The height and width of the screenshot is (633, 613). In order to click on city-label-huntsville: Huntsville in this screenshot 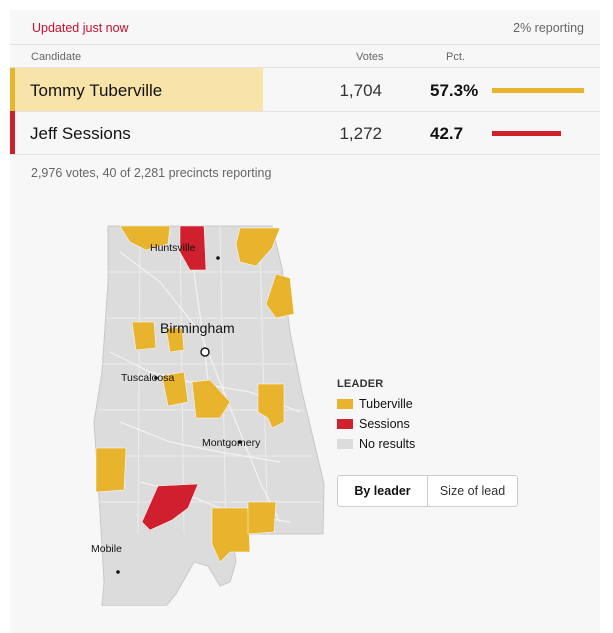, I will do `click(173, 248)`.